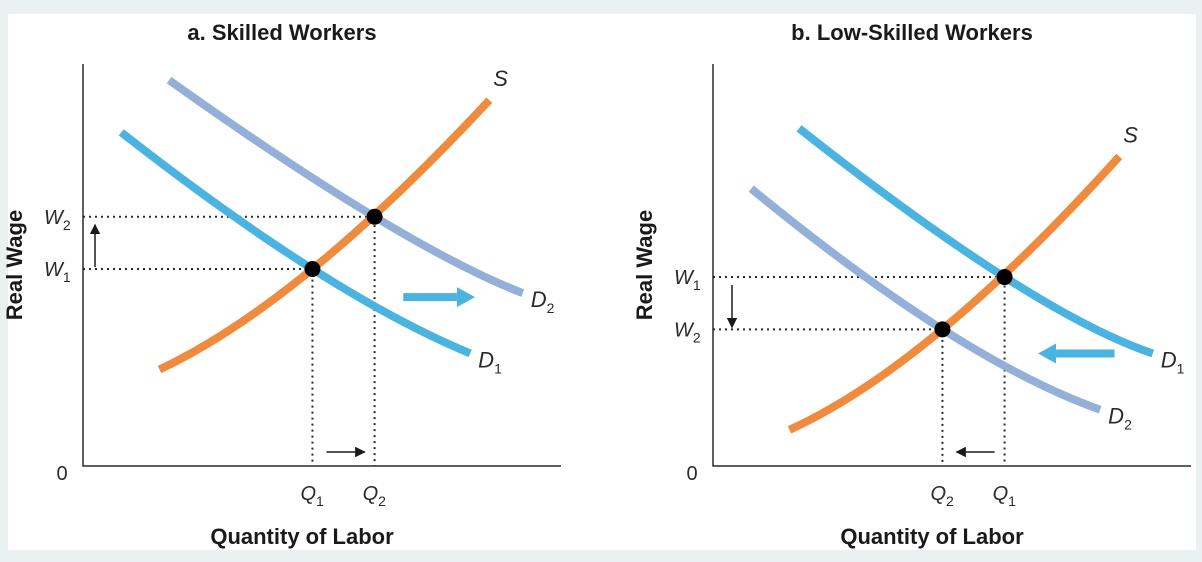 Image resolution: width=1202 pixels, height=562 pixels. I want to click on chart-title: a. Skilled Workers, so click(281, 32).